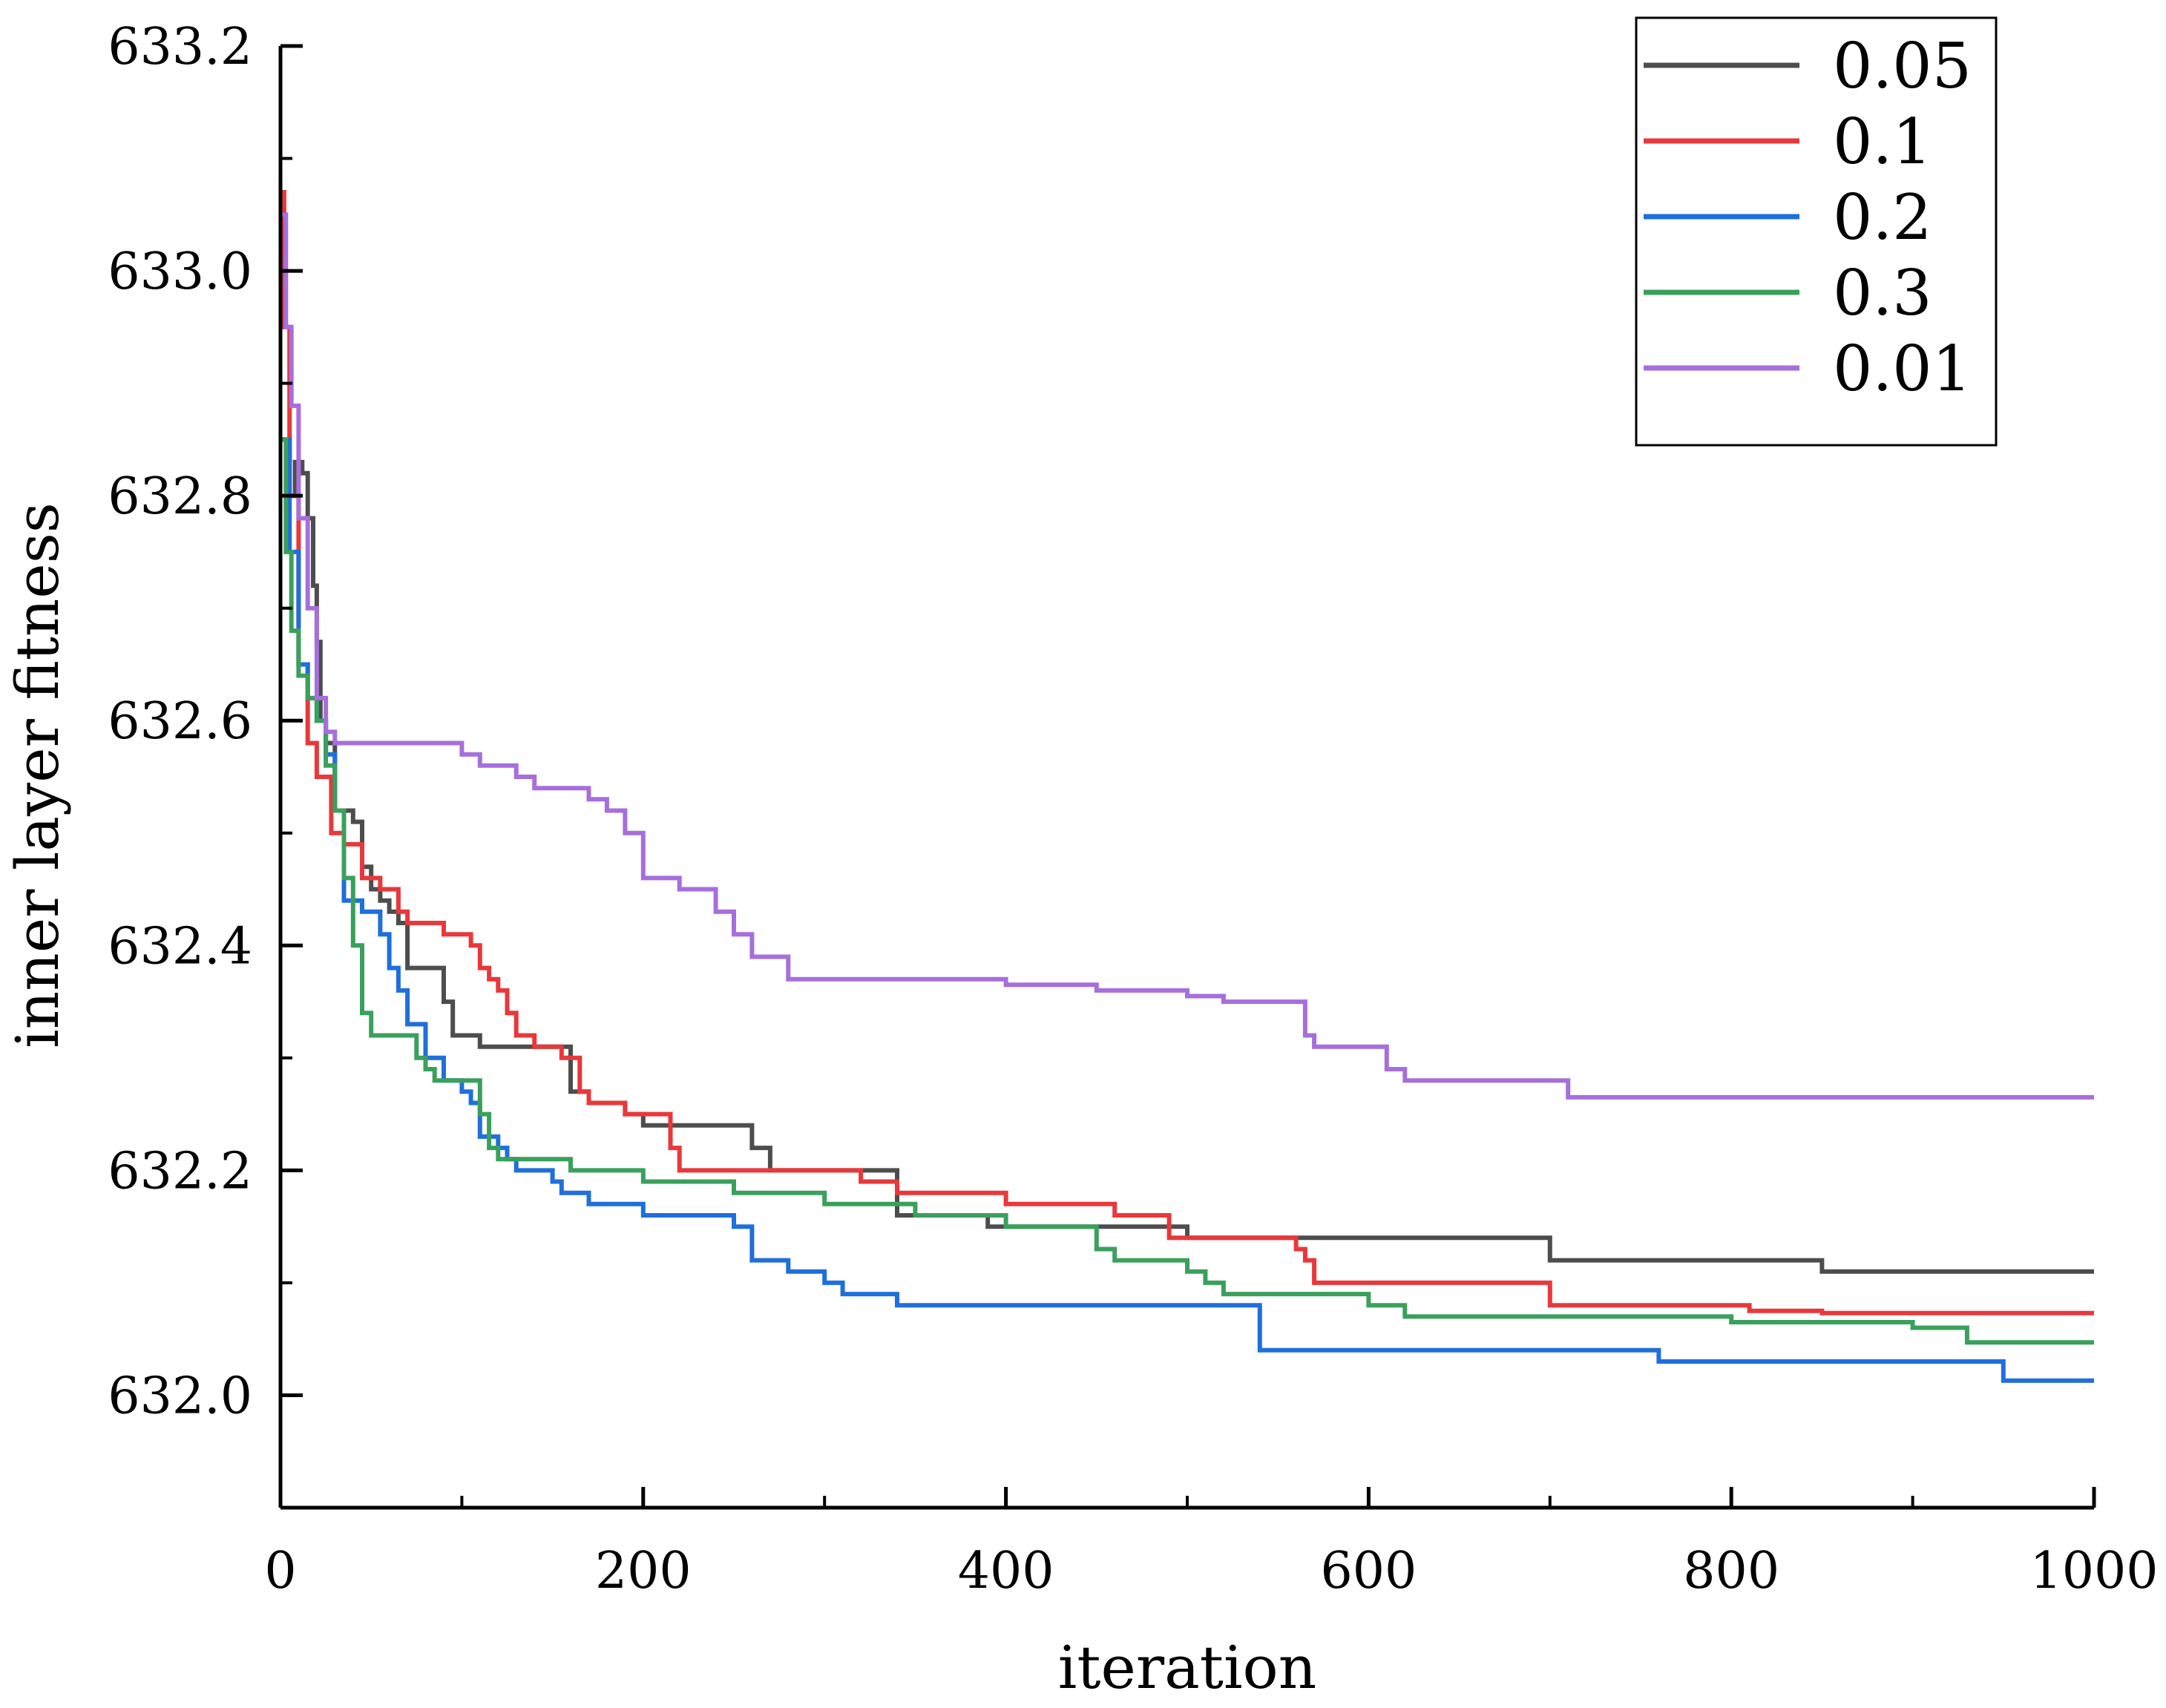 This screenshot has height=1708, width=2166. What do you see at coordinates (1369, 1571) in the screenshot?
I see `x-tick-label: 600` at bounding box center [1369, 1571].